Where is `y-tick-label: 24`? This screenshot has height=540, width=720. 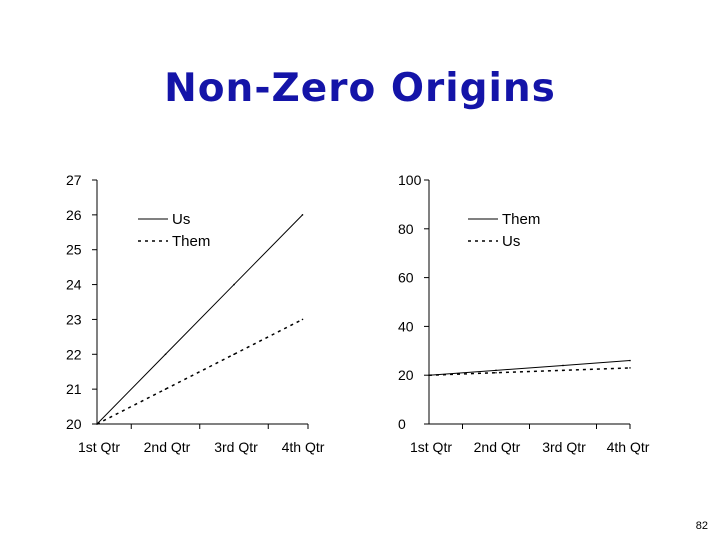
y-tick-label: 24 is located at coordinates (74, 285).